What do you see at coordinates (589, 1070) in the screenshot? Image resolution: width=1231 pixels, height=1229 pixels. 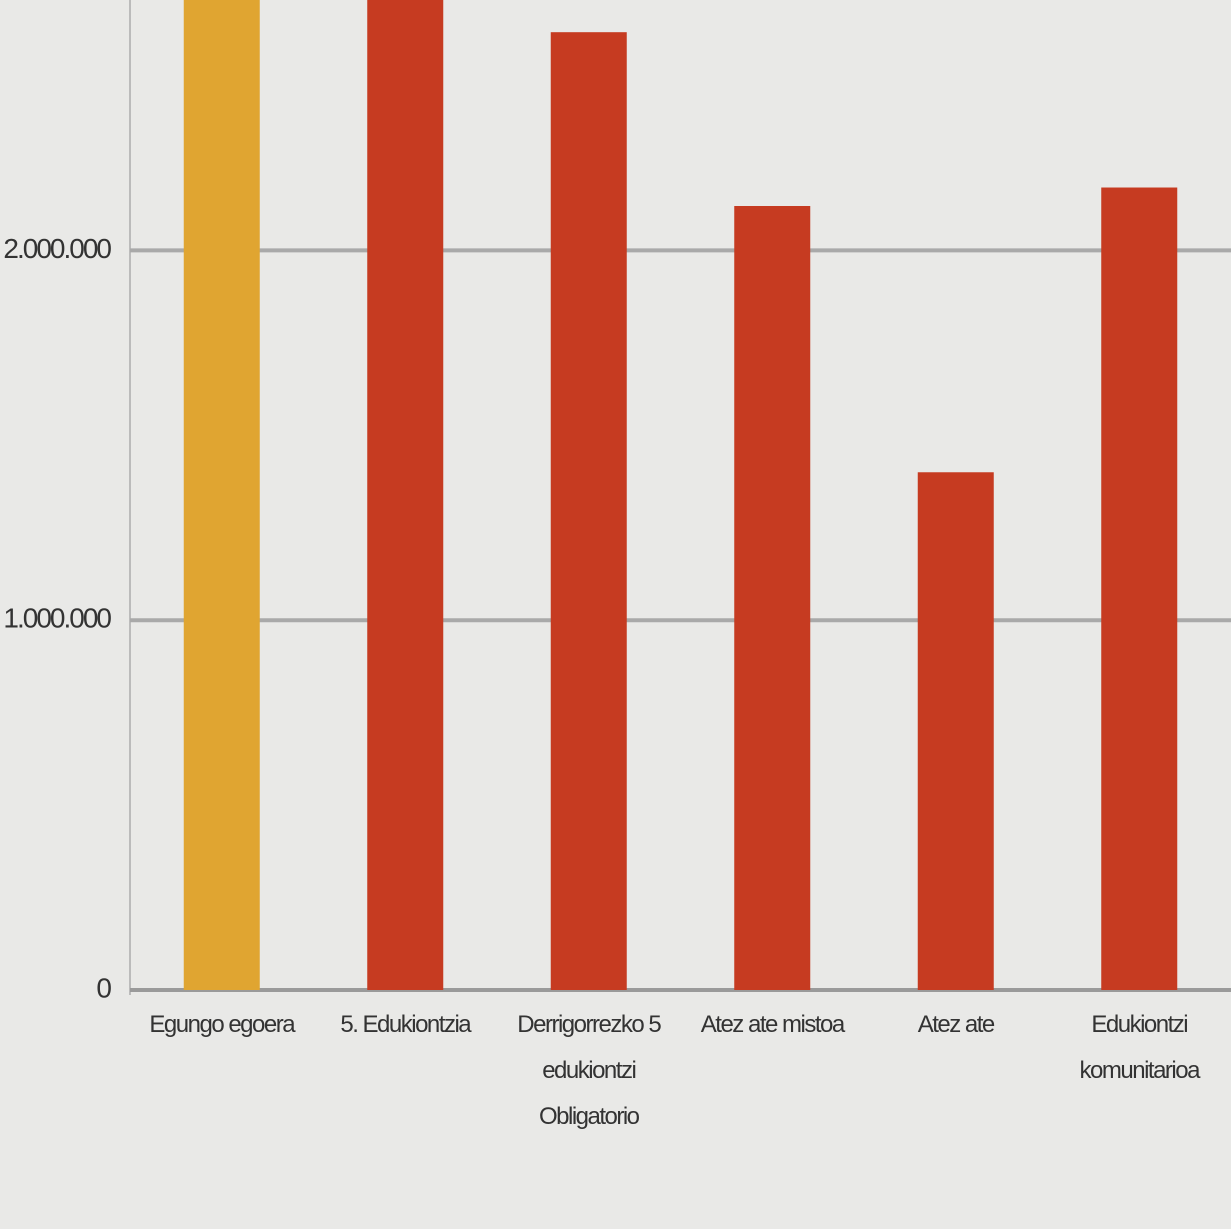 I see `x-tick-label: Derrigorrezko 5 edukiontzi Obligatorio` at bounding box center [589, 1070].